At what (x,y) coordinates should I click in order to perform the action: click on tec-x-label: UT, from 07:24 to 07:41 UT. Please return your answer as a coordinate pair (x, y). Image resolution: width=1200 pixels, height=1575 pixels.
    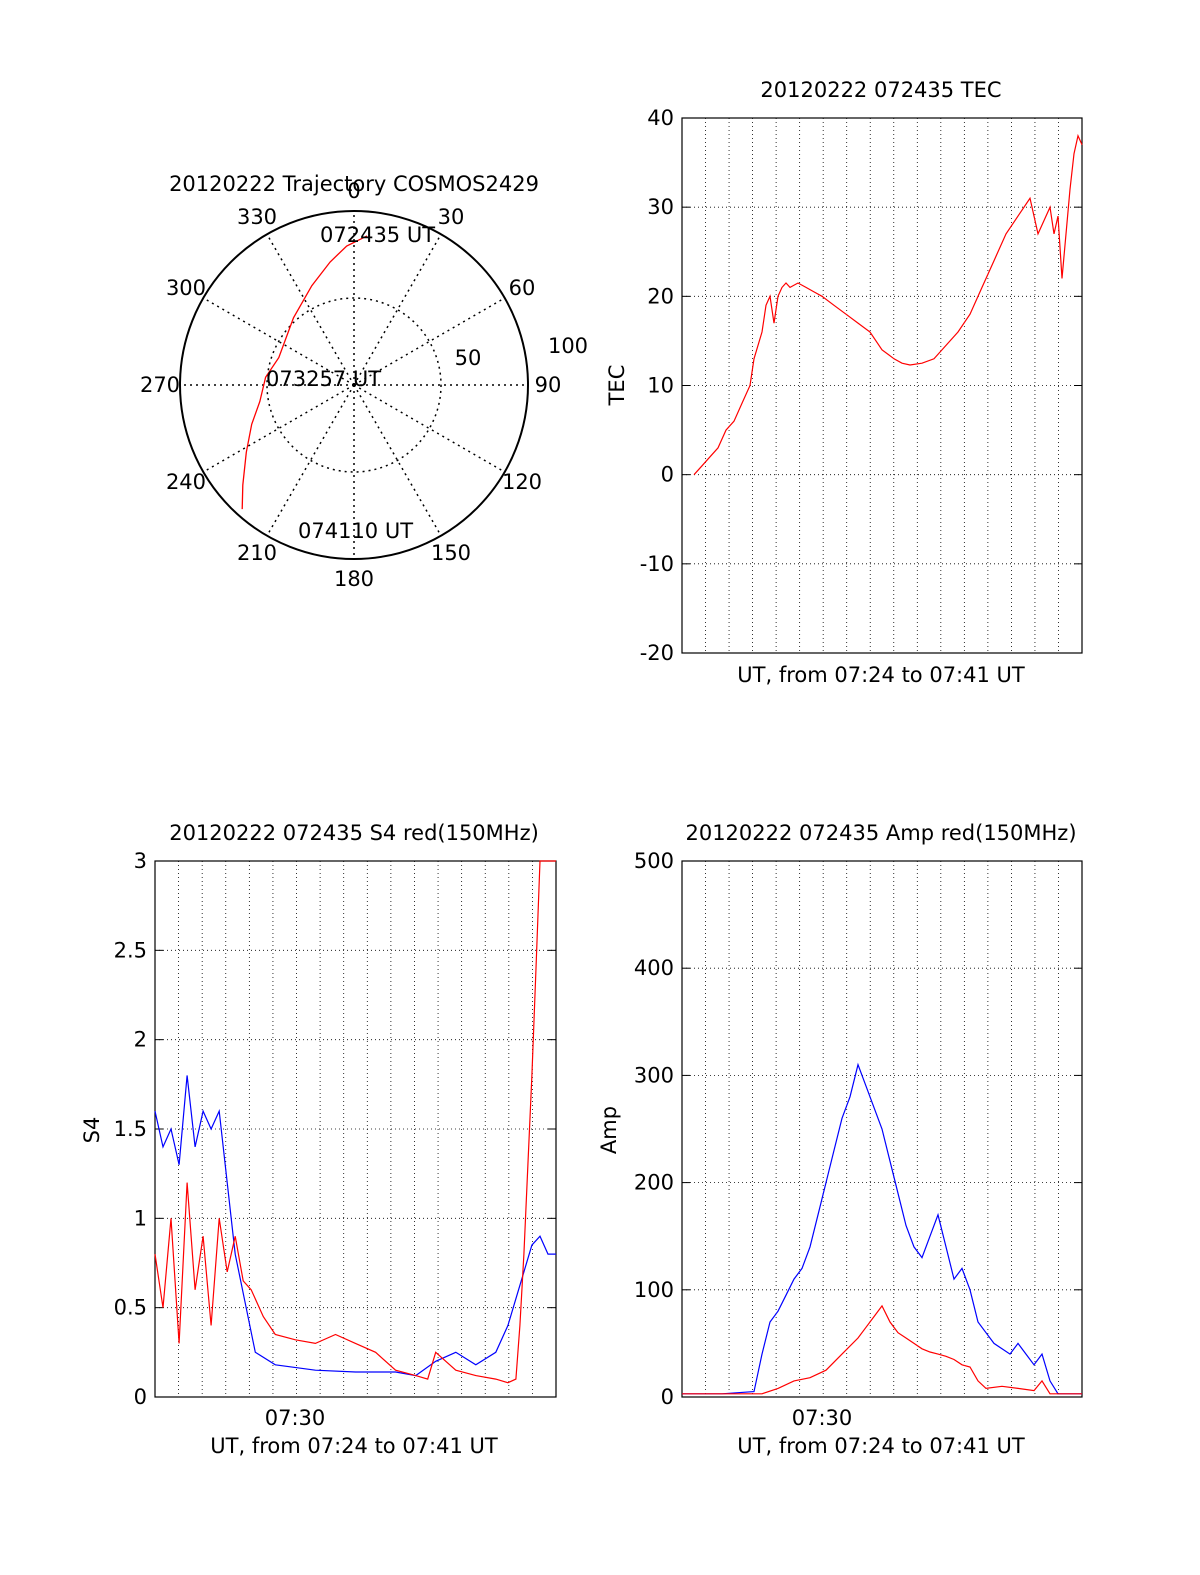
    Looking at the image, I should click on (881, 675).